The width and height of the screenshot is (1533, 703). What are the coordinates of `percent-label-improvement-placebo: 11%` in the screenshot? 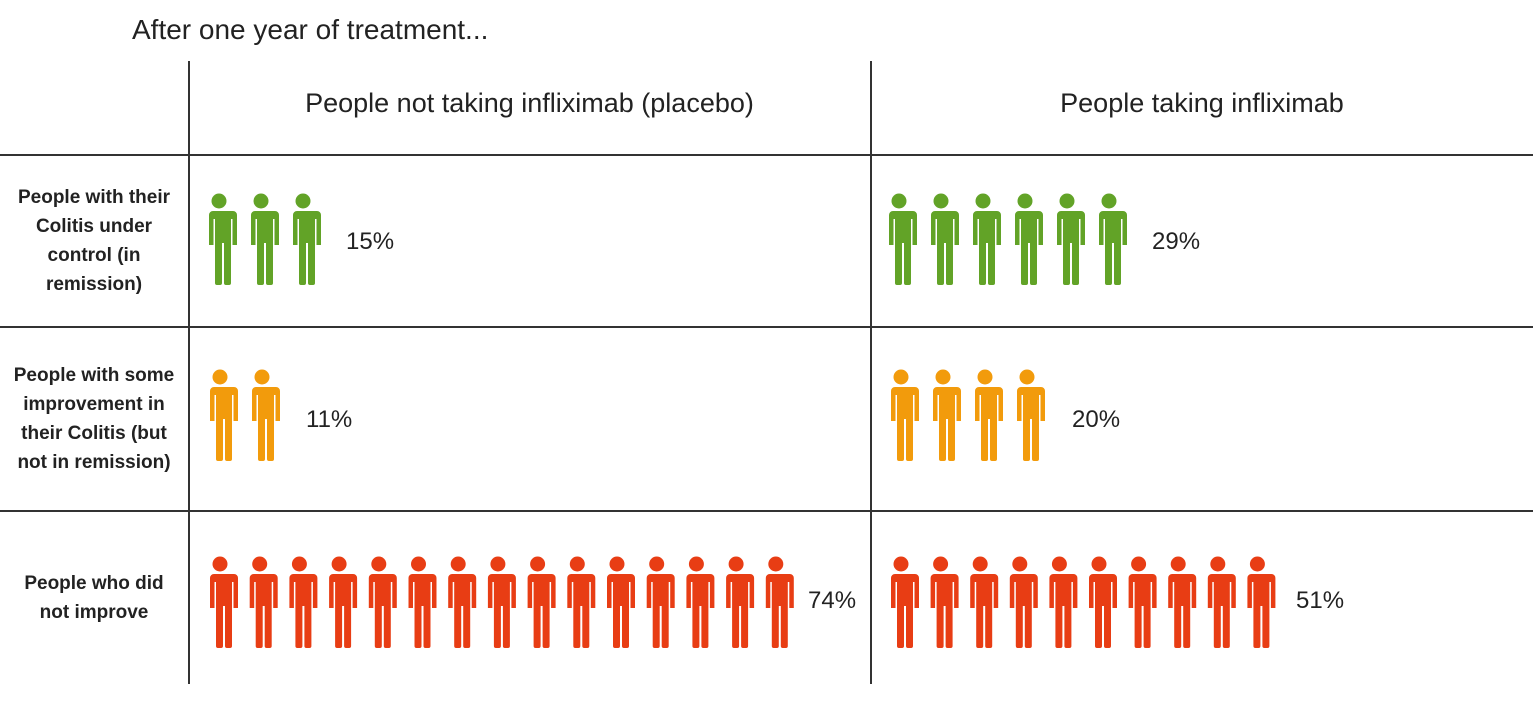 It's located at (329, 419).